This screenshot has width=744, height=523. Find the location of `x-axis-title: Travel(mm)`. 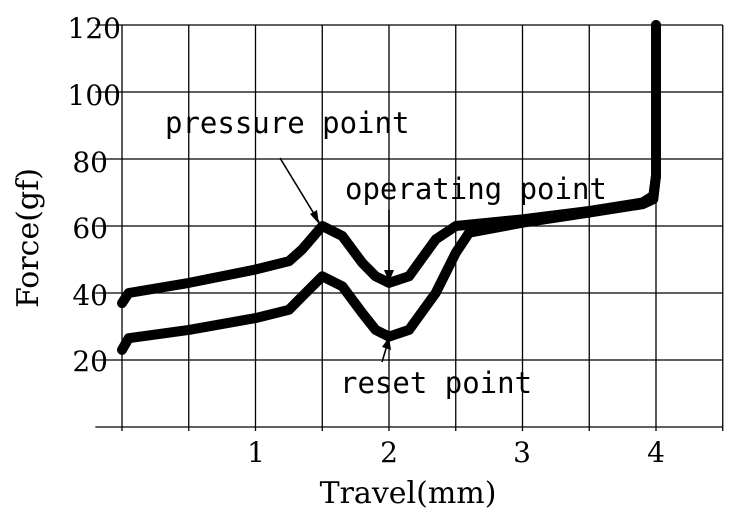

x-axis-title: Travel(mm) is located at coordinates (408, 493).